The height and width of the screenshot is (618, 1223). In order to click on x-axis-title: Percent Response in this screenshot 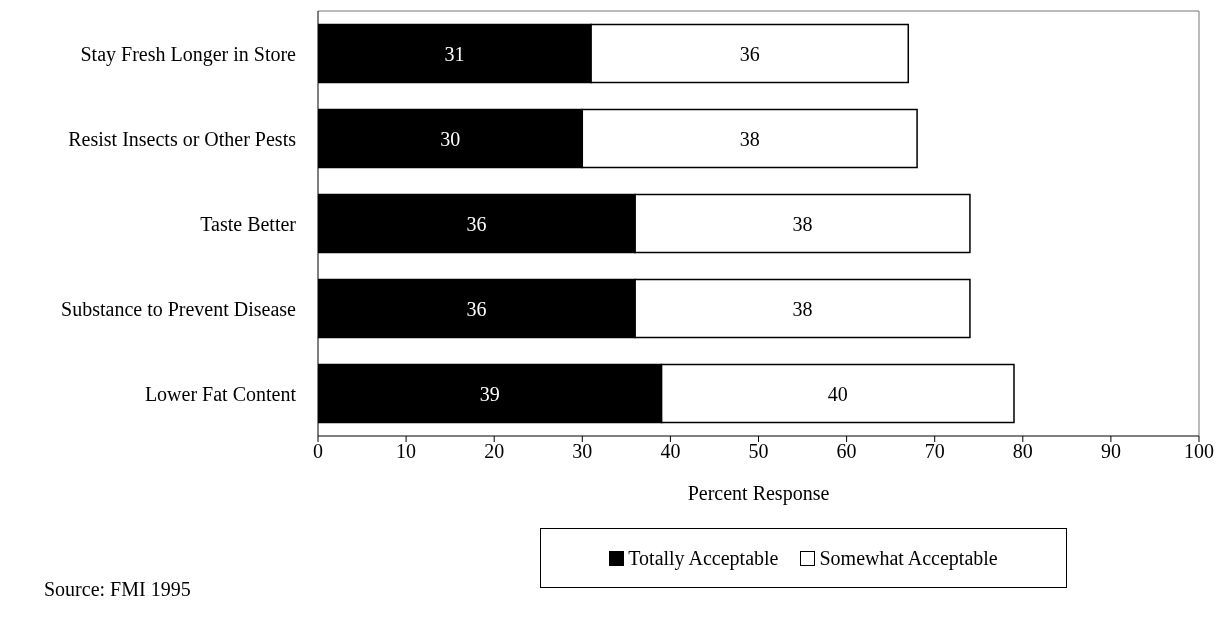, I will do `click(758, 493)`.